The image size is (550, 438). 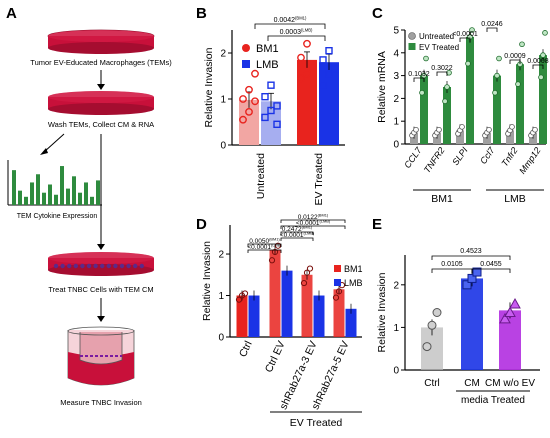 What do you see at coordinates (201, 224) in the screenshot?
I see `panel-letter-d: D` at bounding box center [201, 224].